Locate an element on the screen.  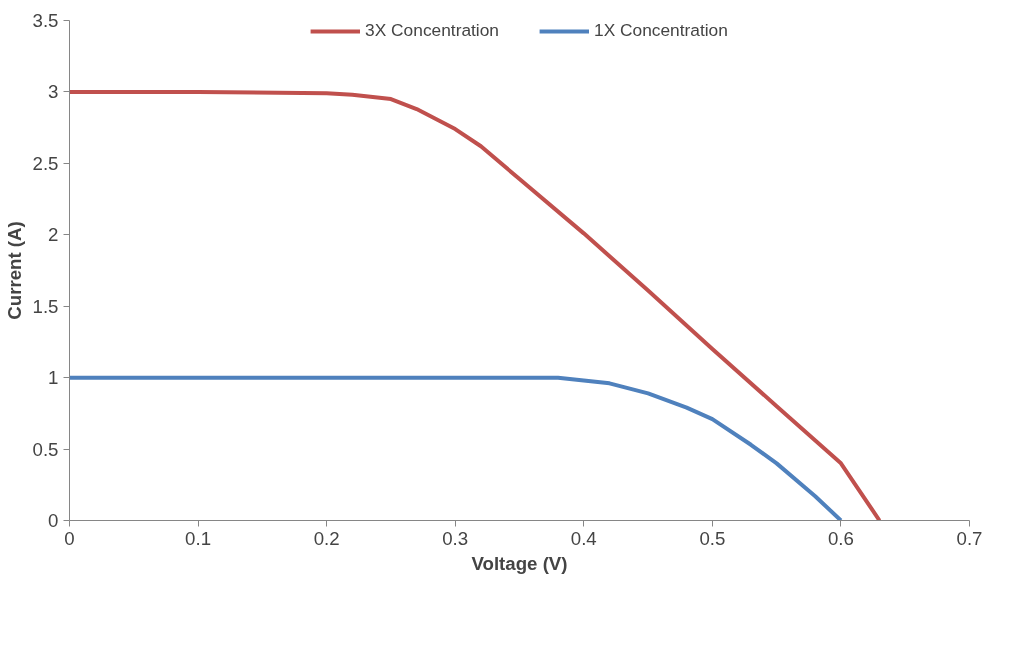
x-tick-label: 0.4 is located at coordinates (583, 538).